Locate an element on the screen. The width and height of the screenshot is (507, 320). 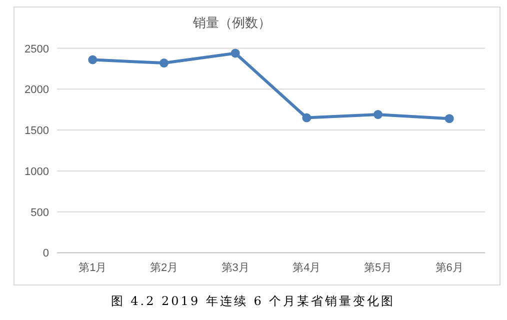
caption: 图 4.2 2019 年连续 6 个月某省销量变化图 is located at coordinates (253, 301).